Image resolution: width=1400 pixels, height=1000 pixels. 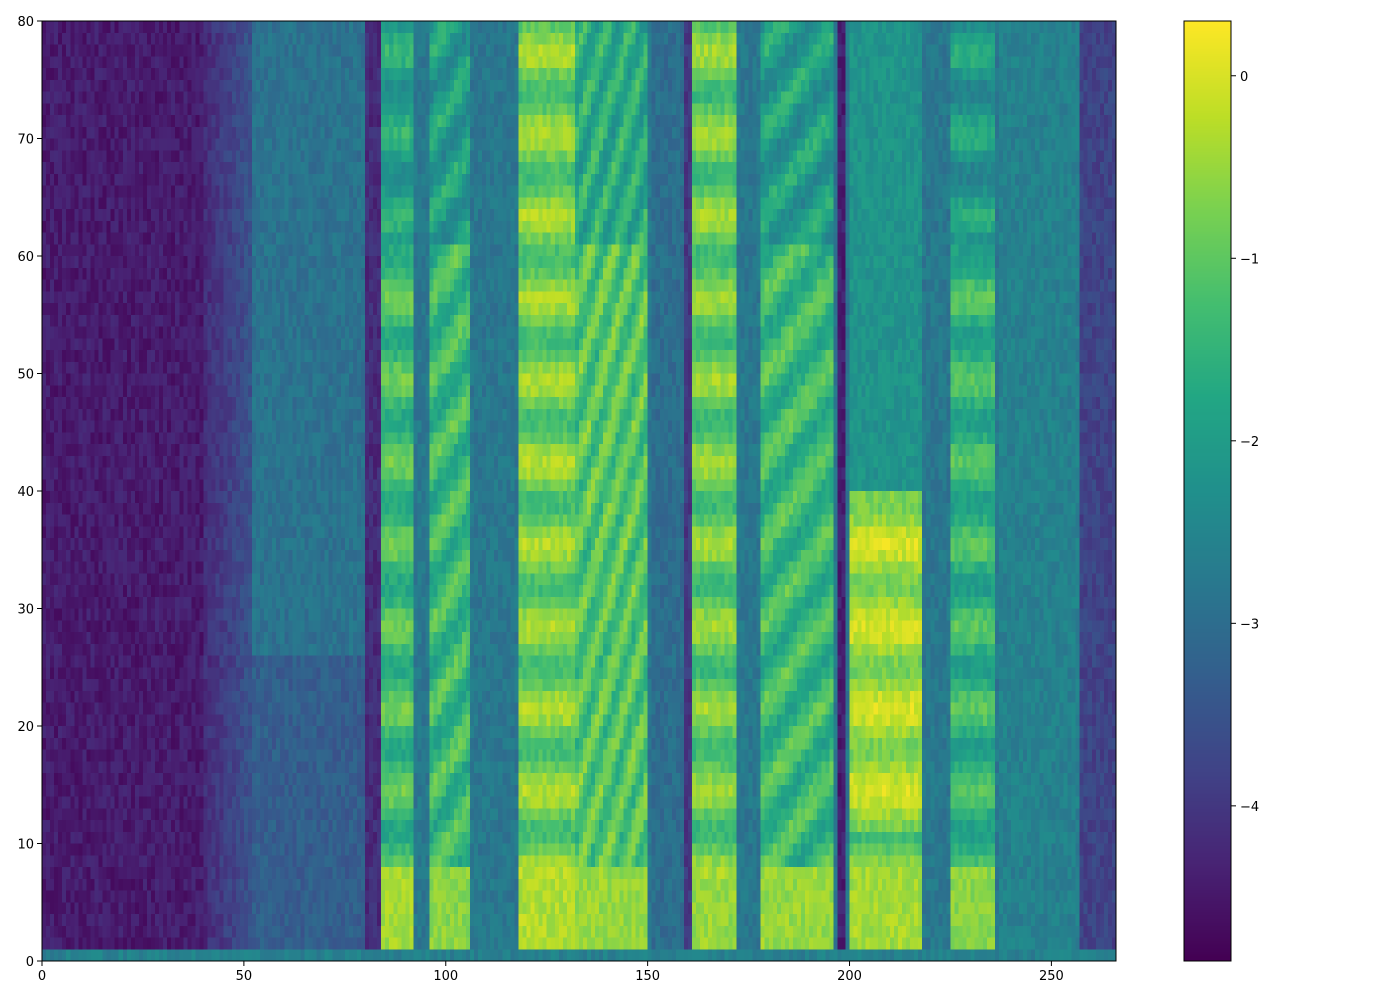 I want to click on colorbar-gradient, so click(x=1207, y=491).